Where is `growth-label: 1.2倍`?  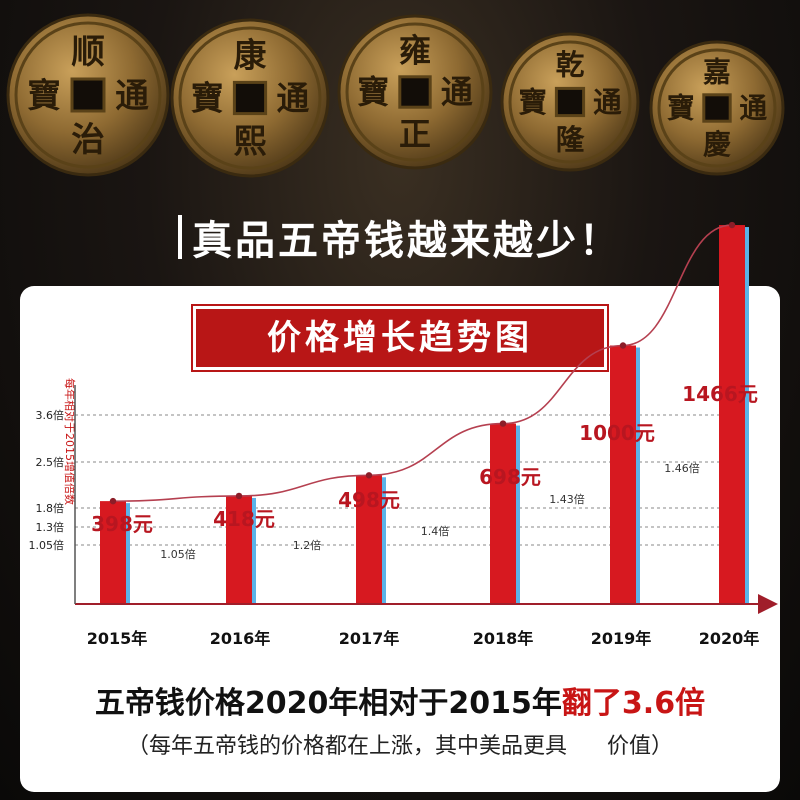
growth-label: 1.2倍 is located at coordinates (307, 545).